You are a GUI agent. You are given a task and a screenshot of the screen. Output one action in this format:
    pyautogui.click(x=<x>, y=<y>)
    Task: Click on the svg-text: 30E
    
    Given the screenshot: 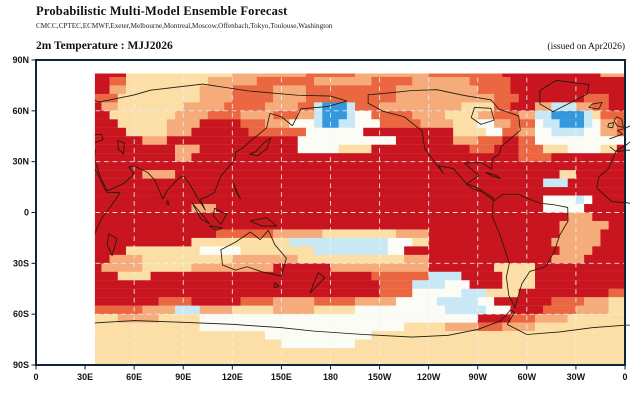 What is the action you would take?
    pyautogui.click(x=85, y=377)
    